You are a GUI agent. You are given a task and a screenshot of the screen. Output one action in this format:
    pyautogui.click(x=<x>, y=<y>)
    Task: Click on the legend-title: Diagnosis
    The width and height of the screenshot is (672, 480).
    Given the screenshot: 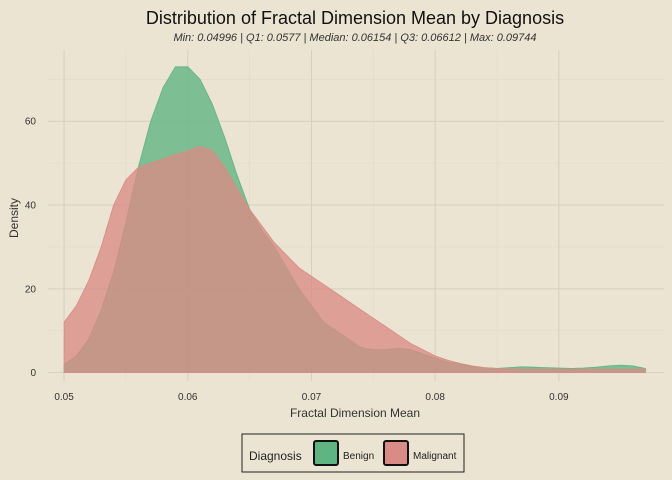 What is the action you would take?
    pyautogui.click(x=275, y=456)
    